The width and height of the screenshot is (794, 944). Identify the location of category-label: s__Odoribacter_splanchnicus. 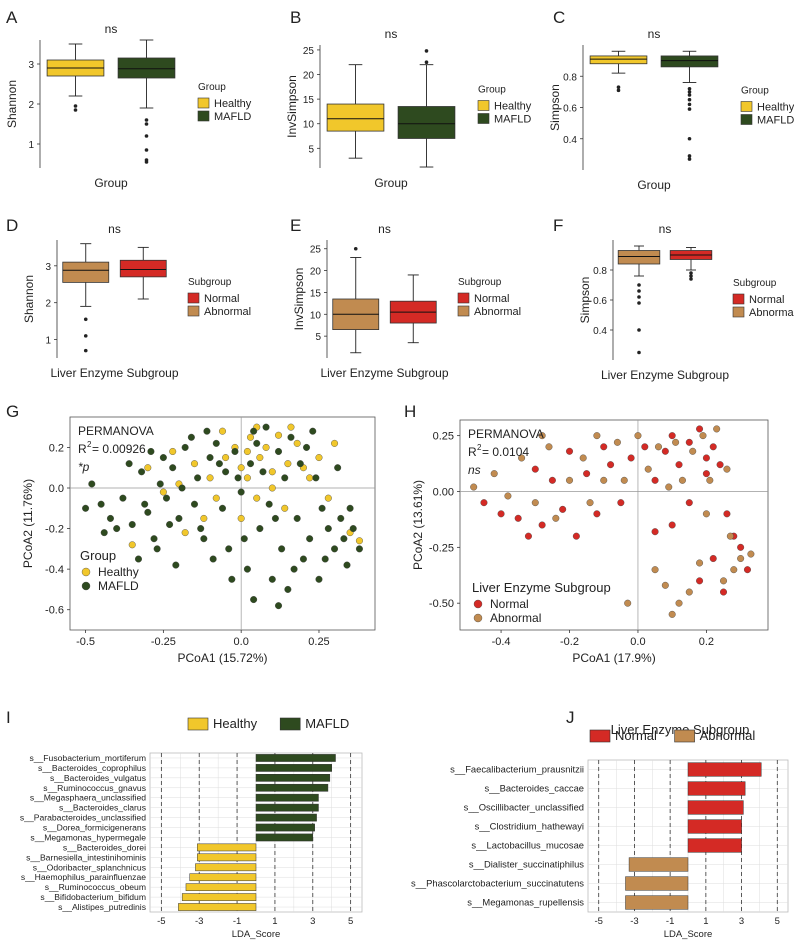
(89, 867).